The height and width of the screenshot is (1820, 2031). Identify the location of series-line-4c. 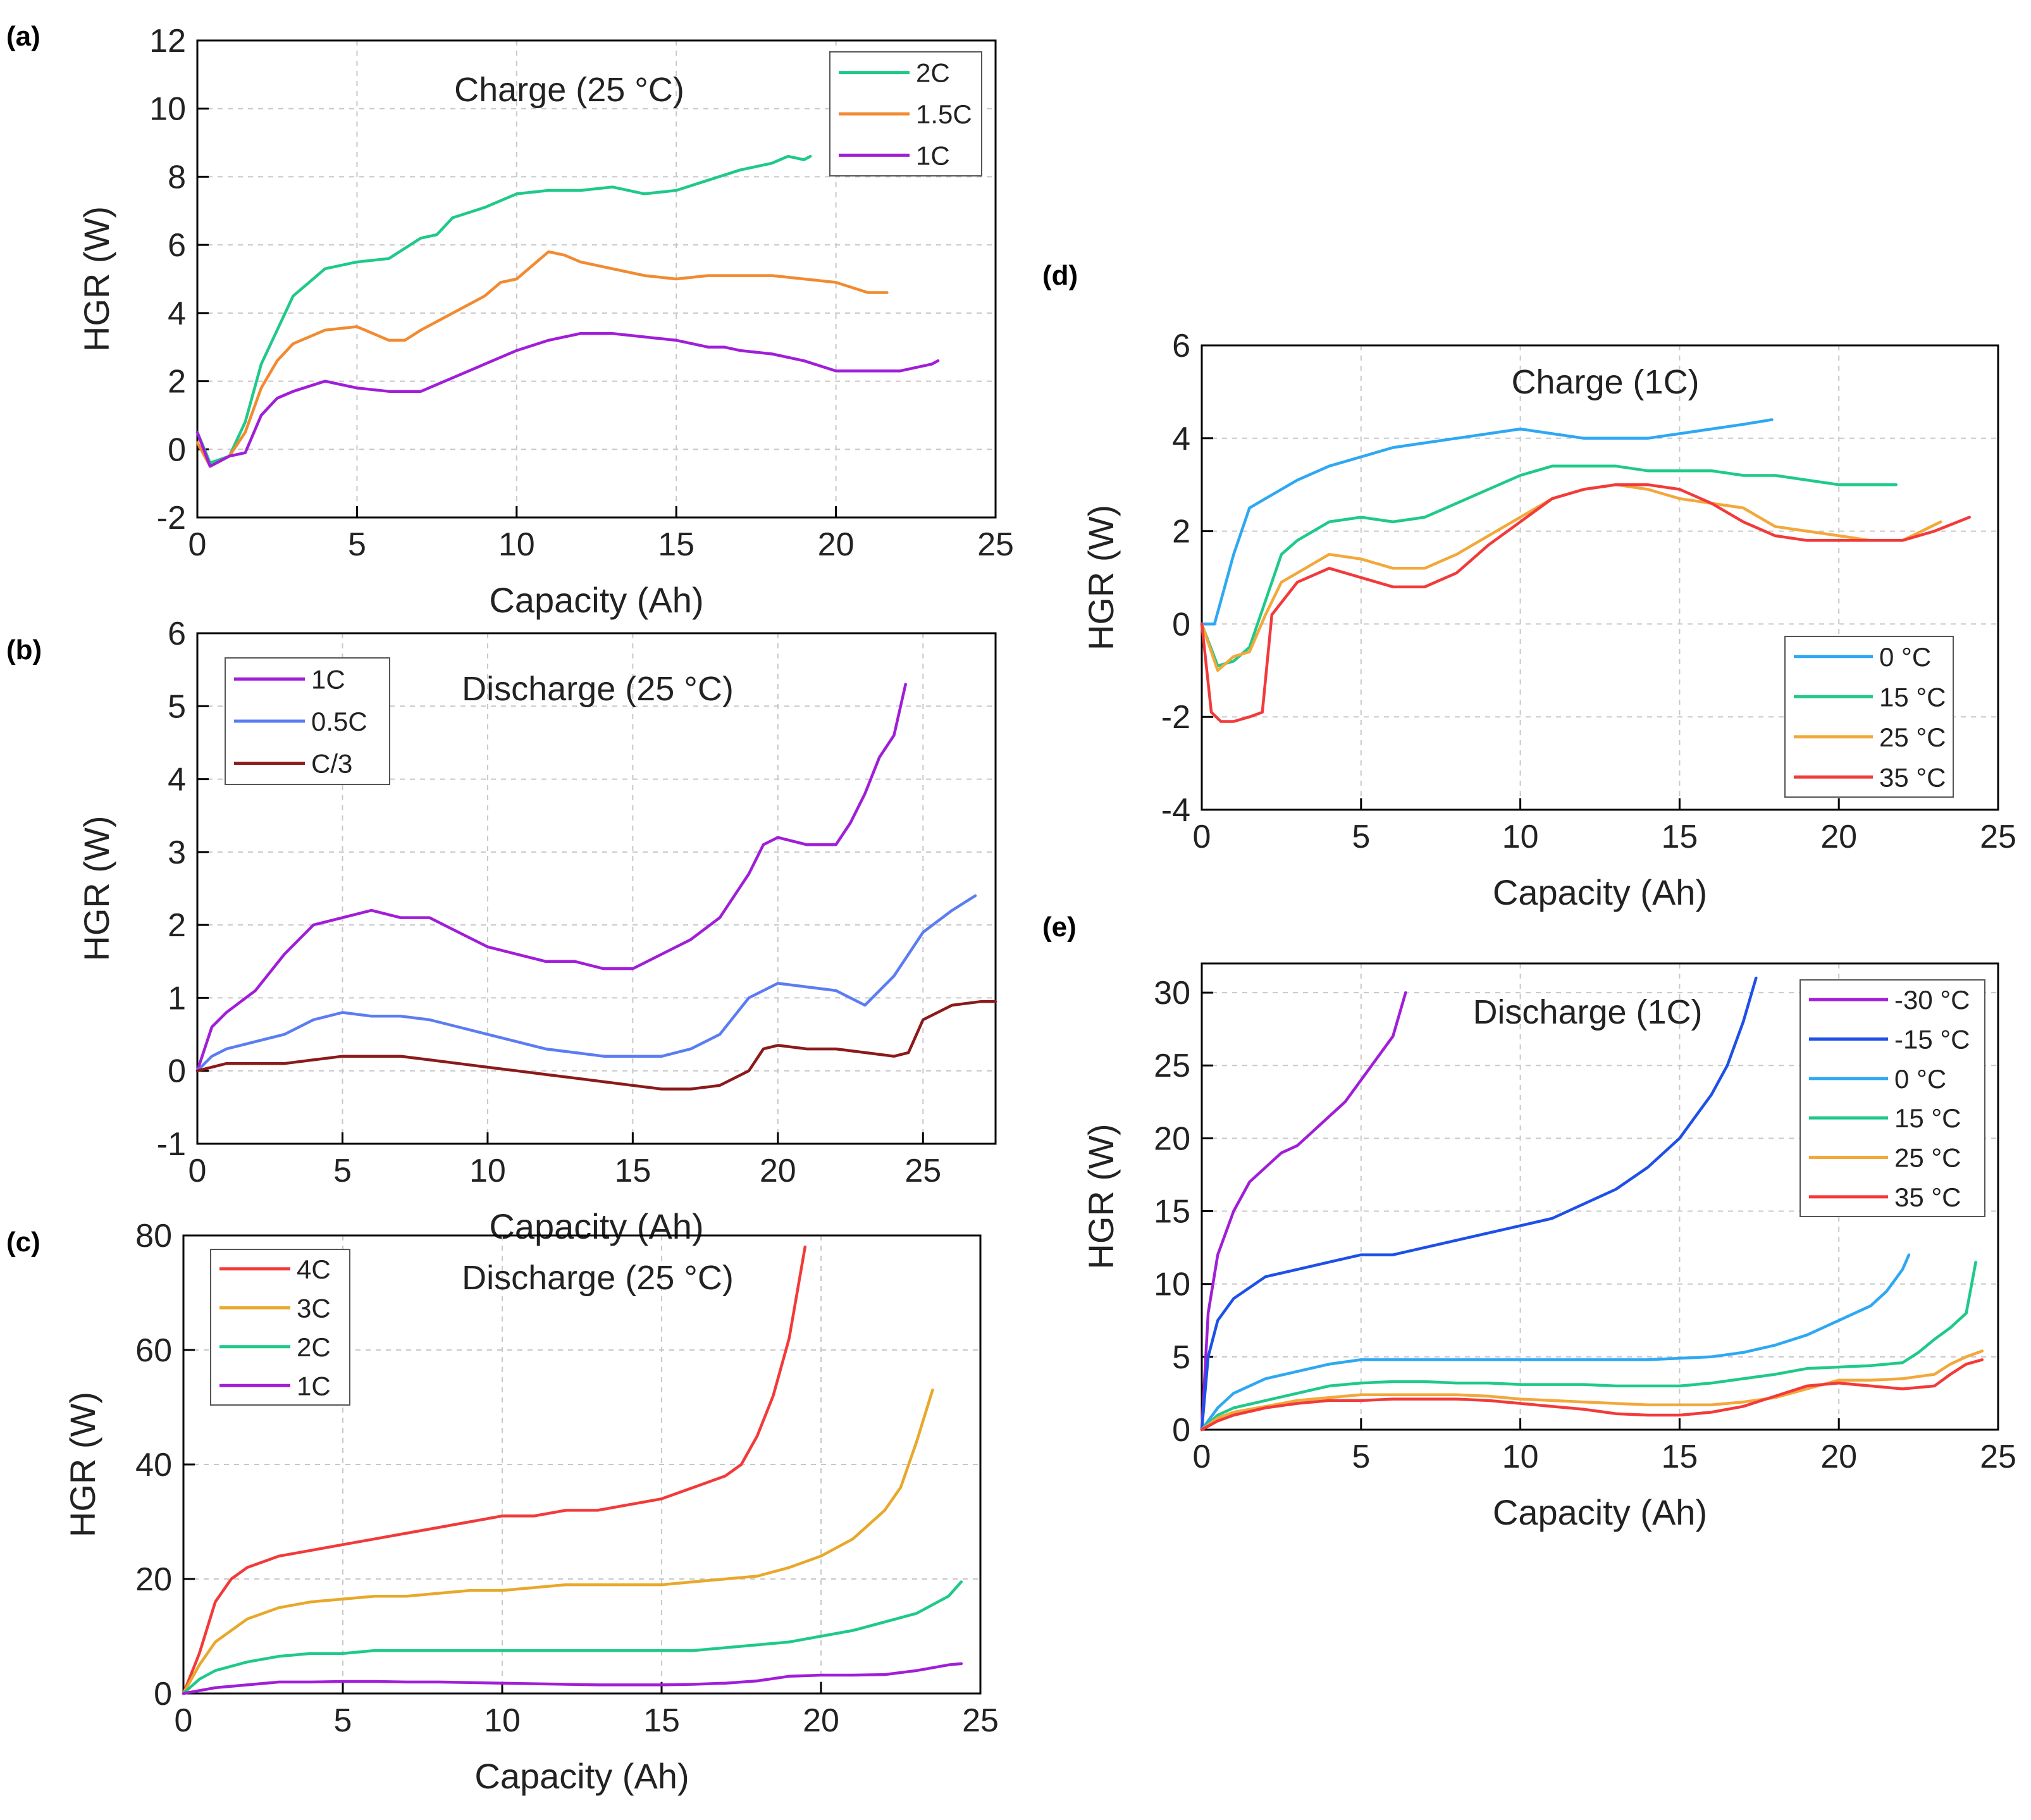
(495, 1470).